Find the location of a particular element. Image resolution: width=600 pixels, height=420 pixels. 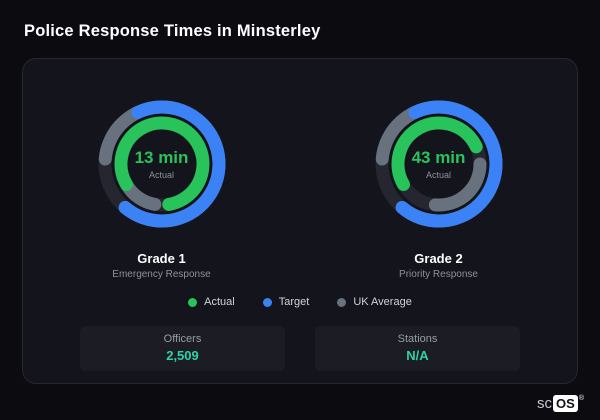

grade-1-gauge-rings is located at coordinates (161, 164).